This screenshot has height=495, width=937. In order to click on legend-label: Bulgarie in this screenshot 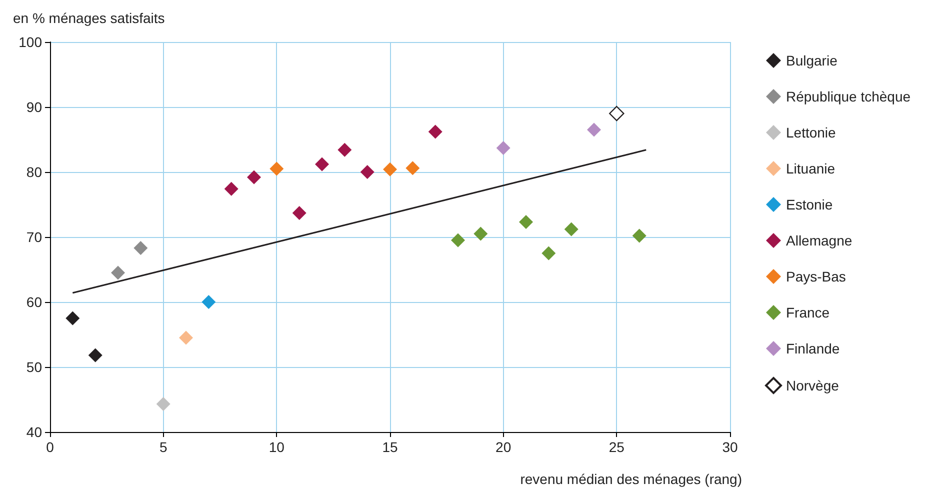, I will do `click(812, 60)`.